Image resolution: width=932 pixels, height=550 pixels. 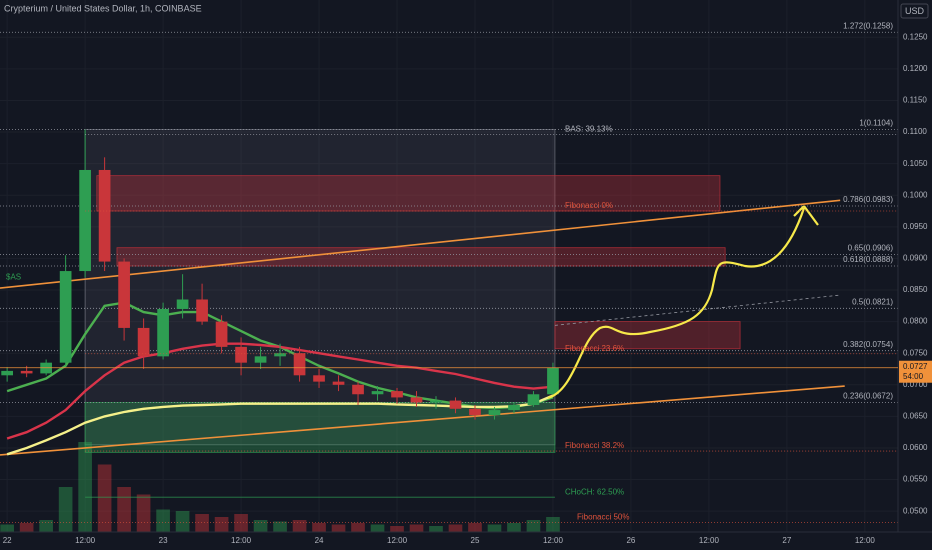 I want to click on moving-average, so click(x=280, y=425).